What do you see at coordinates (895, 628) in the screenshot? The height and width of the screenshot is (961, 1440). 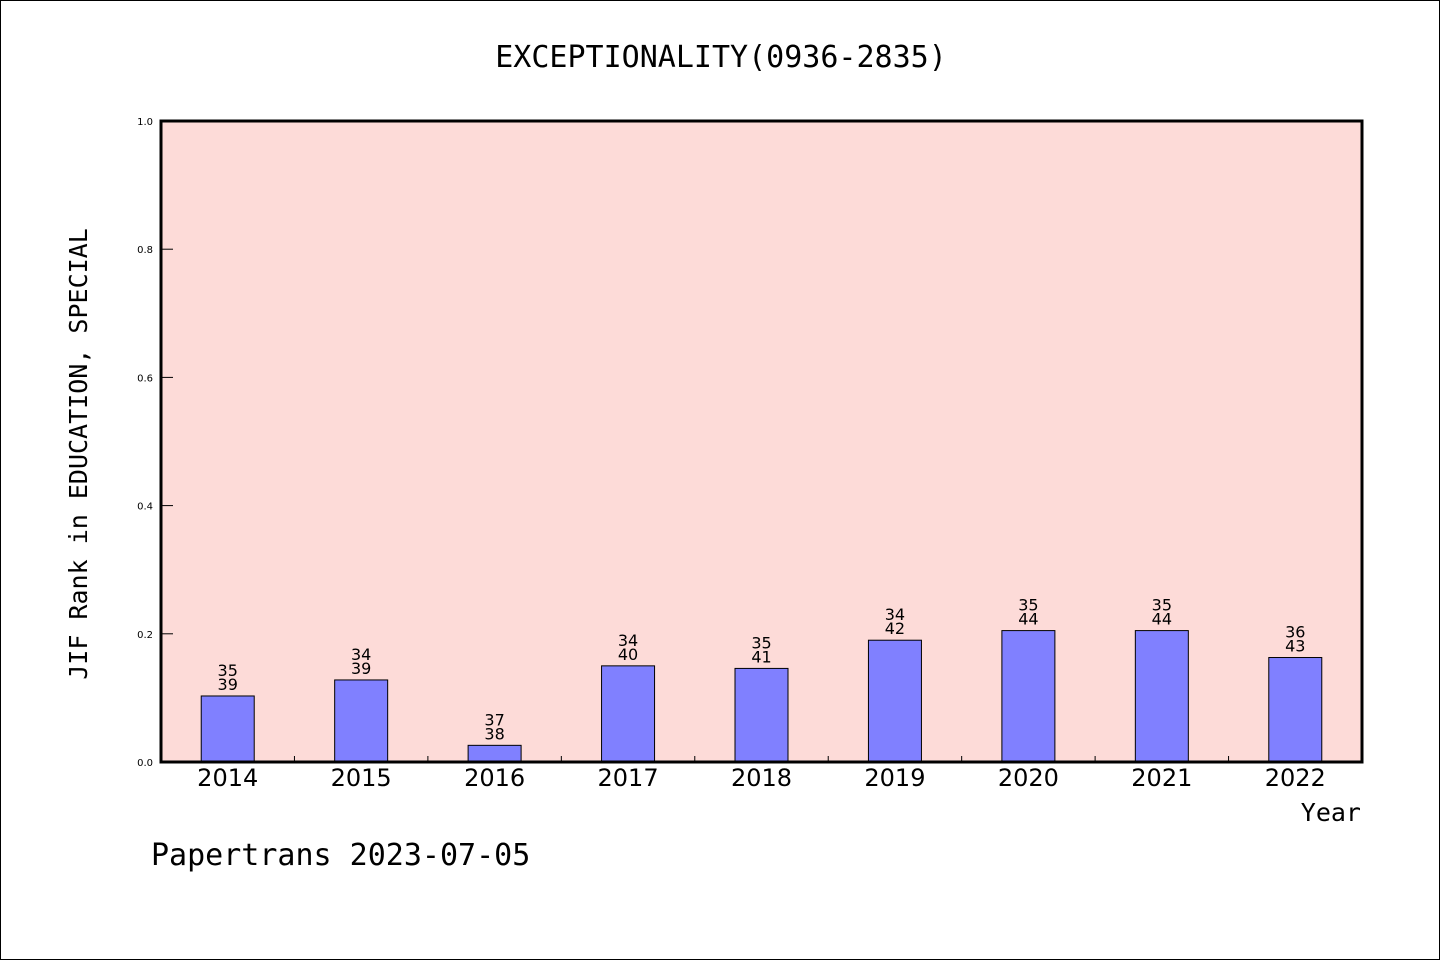 I see `bar-total-label: 42` at bounding box center [895, 628].